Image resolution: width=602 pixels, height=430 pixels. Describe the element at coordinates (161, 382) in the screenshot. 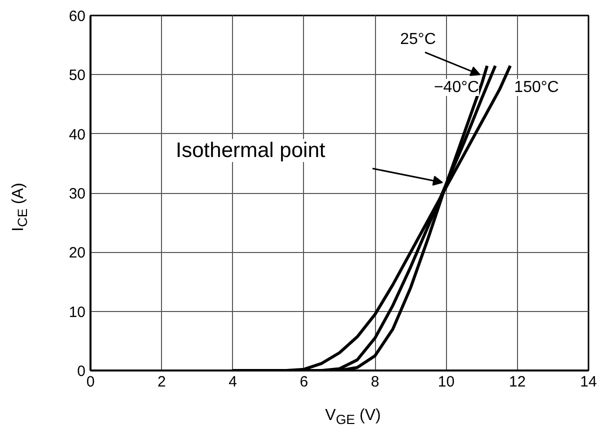

I see `x-tick-label: 2` at that location.